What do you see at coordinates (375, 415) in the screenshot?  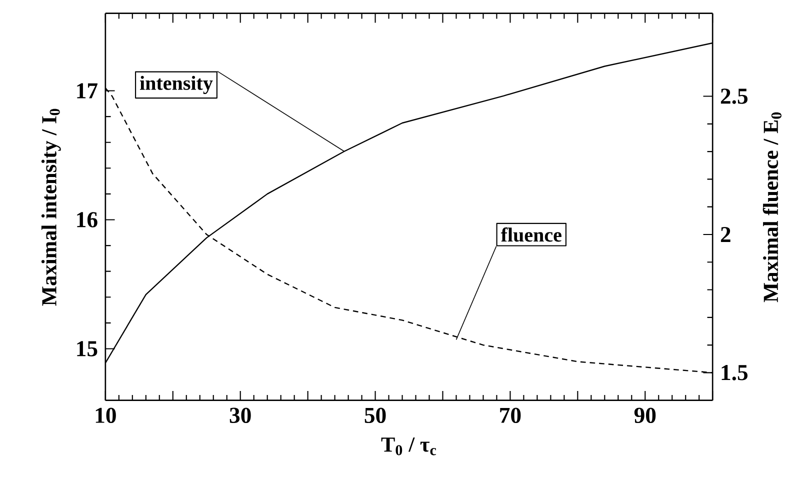 I see `x-tick-label: 50` at bounding box center [375, 415].